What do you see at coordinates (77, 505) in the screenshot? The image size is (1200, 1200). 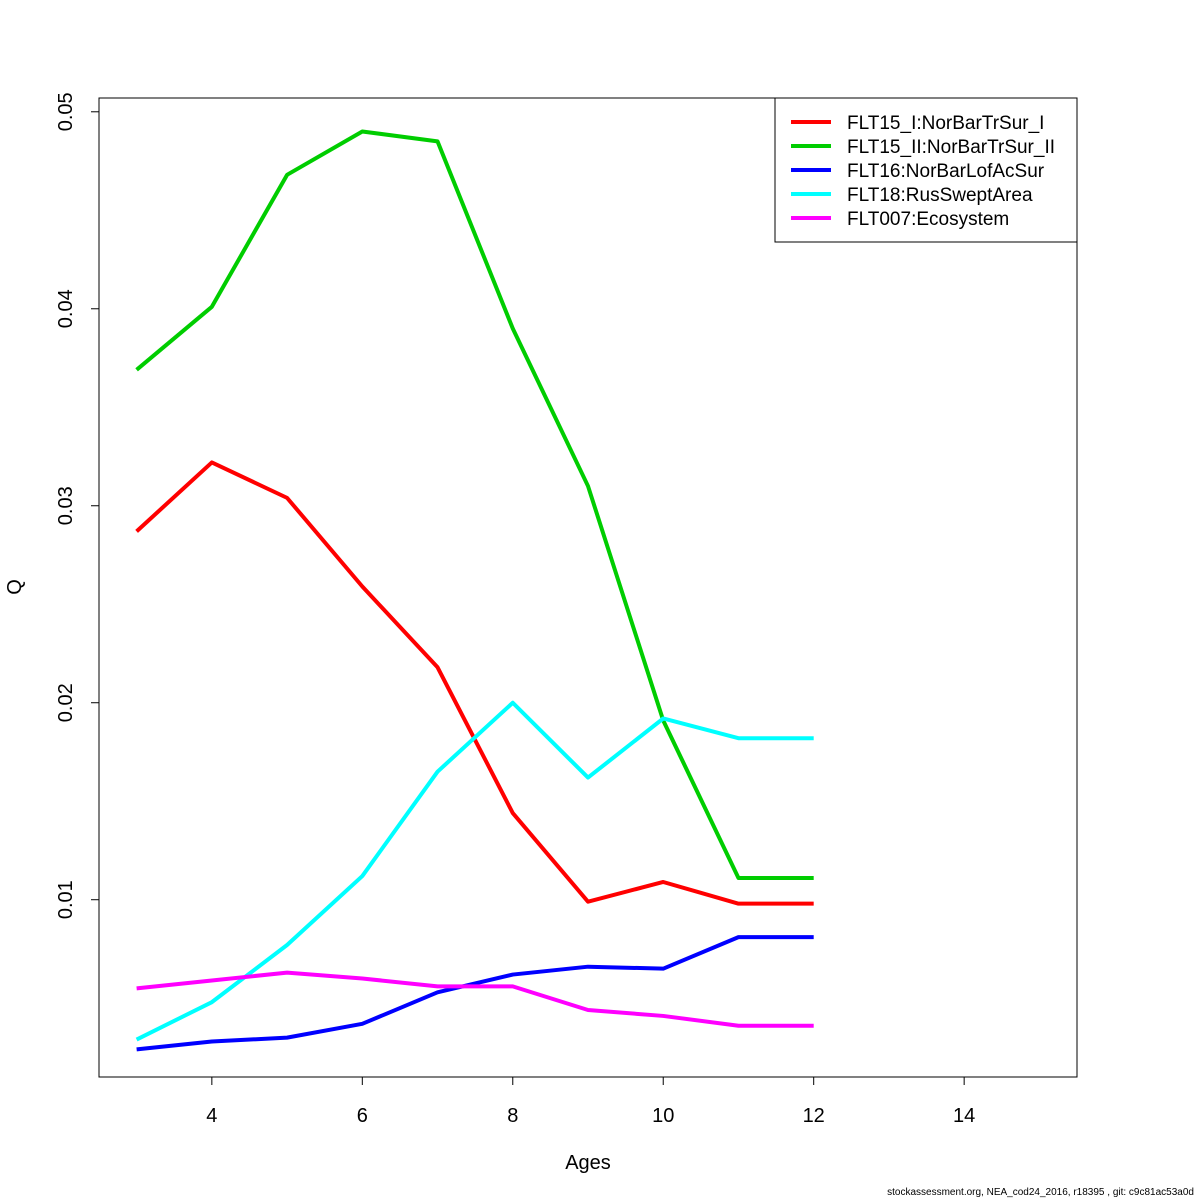 I see `y-axis: 0.01 0.02 0.03 0.04 0.05` at bounding box center [77, 505].